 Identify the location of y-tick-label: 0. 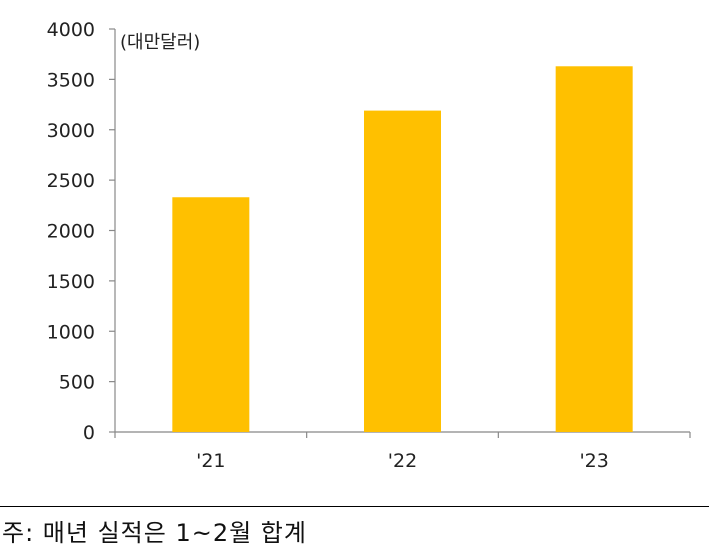
(89, 433).